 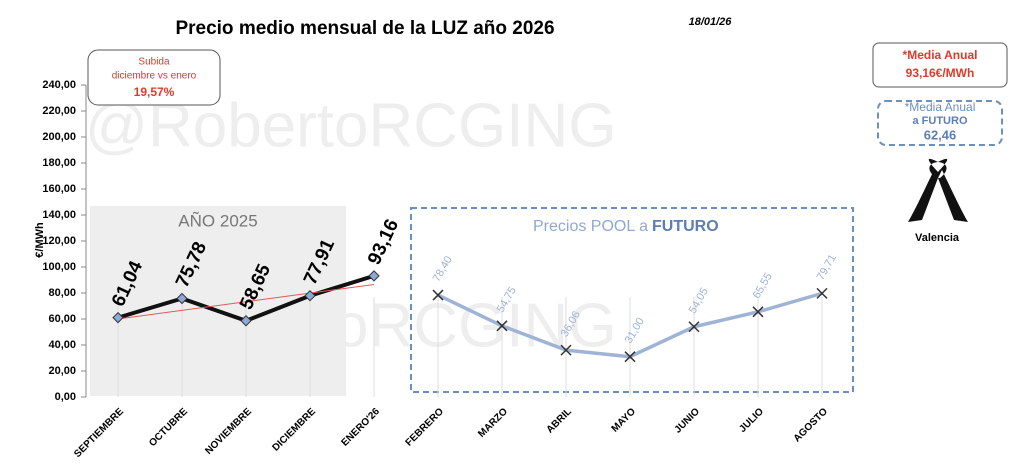 I want to click on ribbon-icon, so click(x=938, y=190).